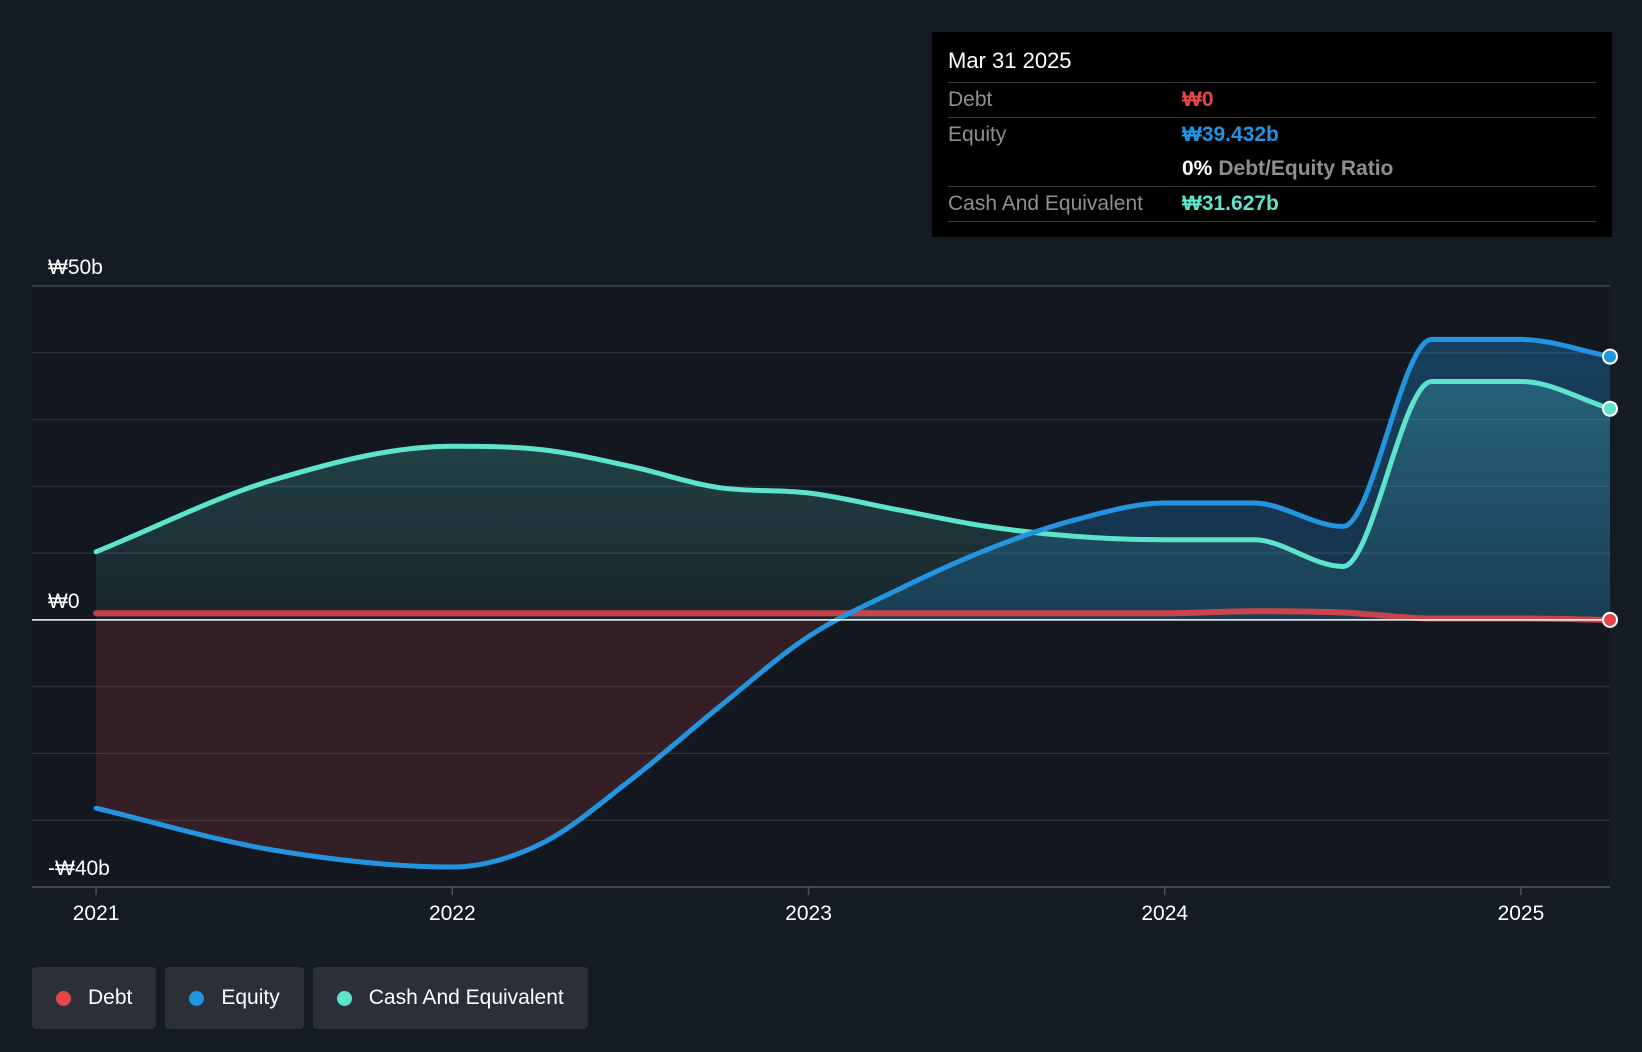  Describe the element at coordinates (1230, 203) in the screenshot. I see `tooltip-cash-value: ₩31.627b` at that location.